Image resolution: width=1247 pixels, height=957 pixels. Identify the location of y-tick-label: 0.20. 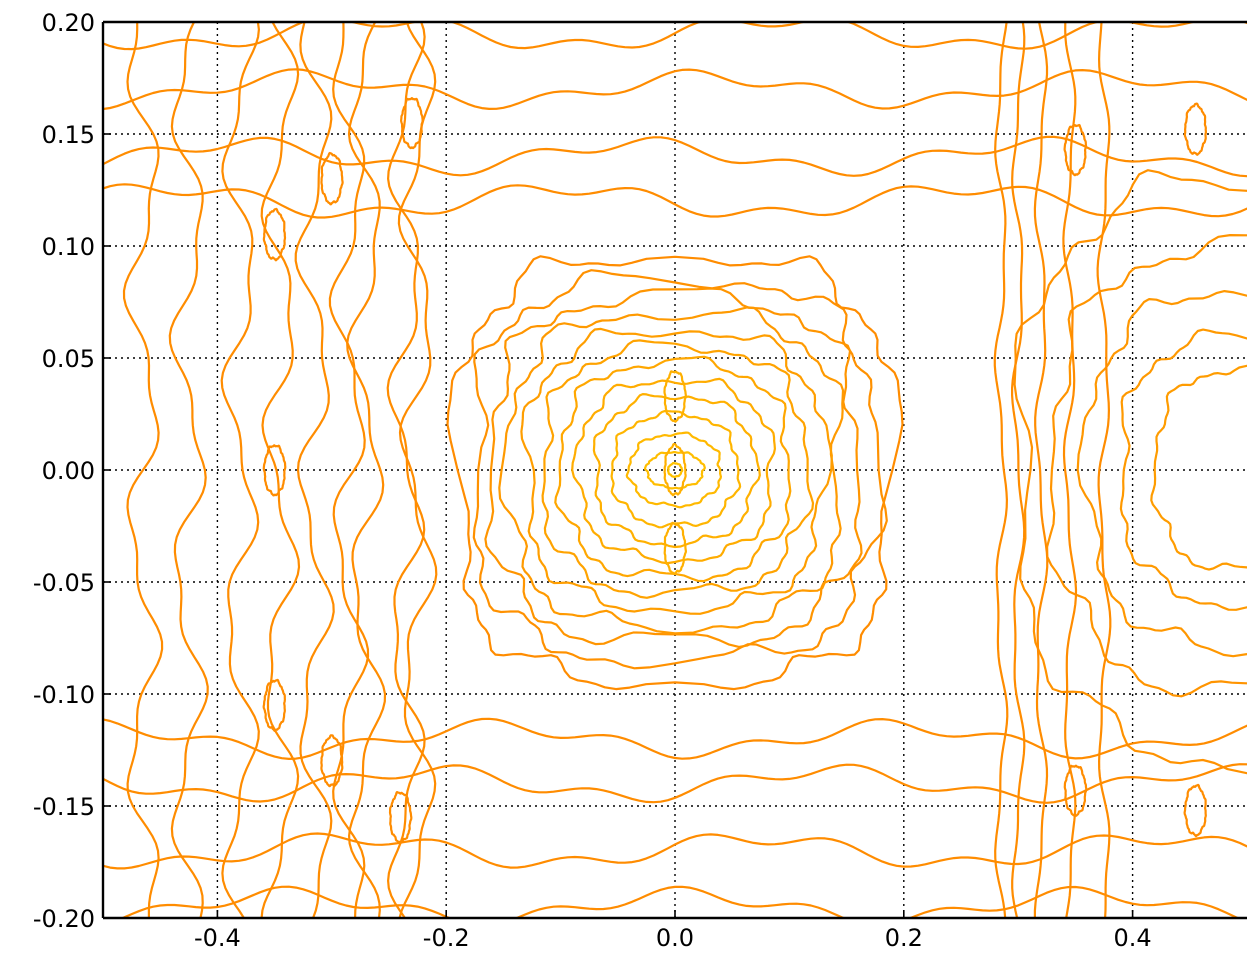
(68, 23).